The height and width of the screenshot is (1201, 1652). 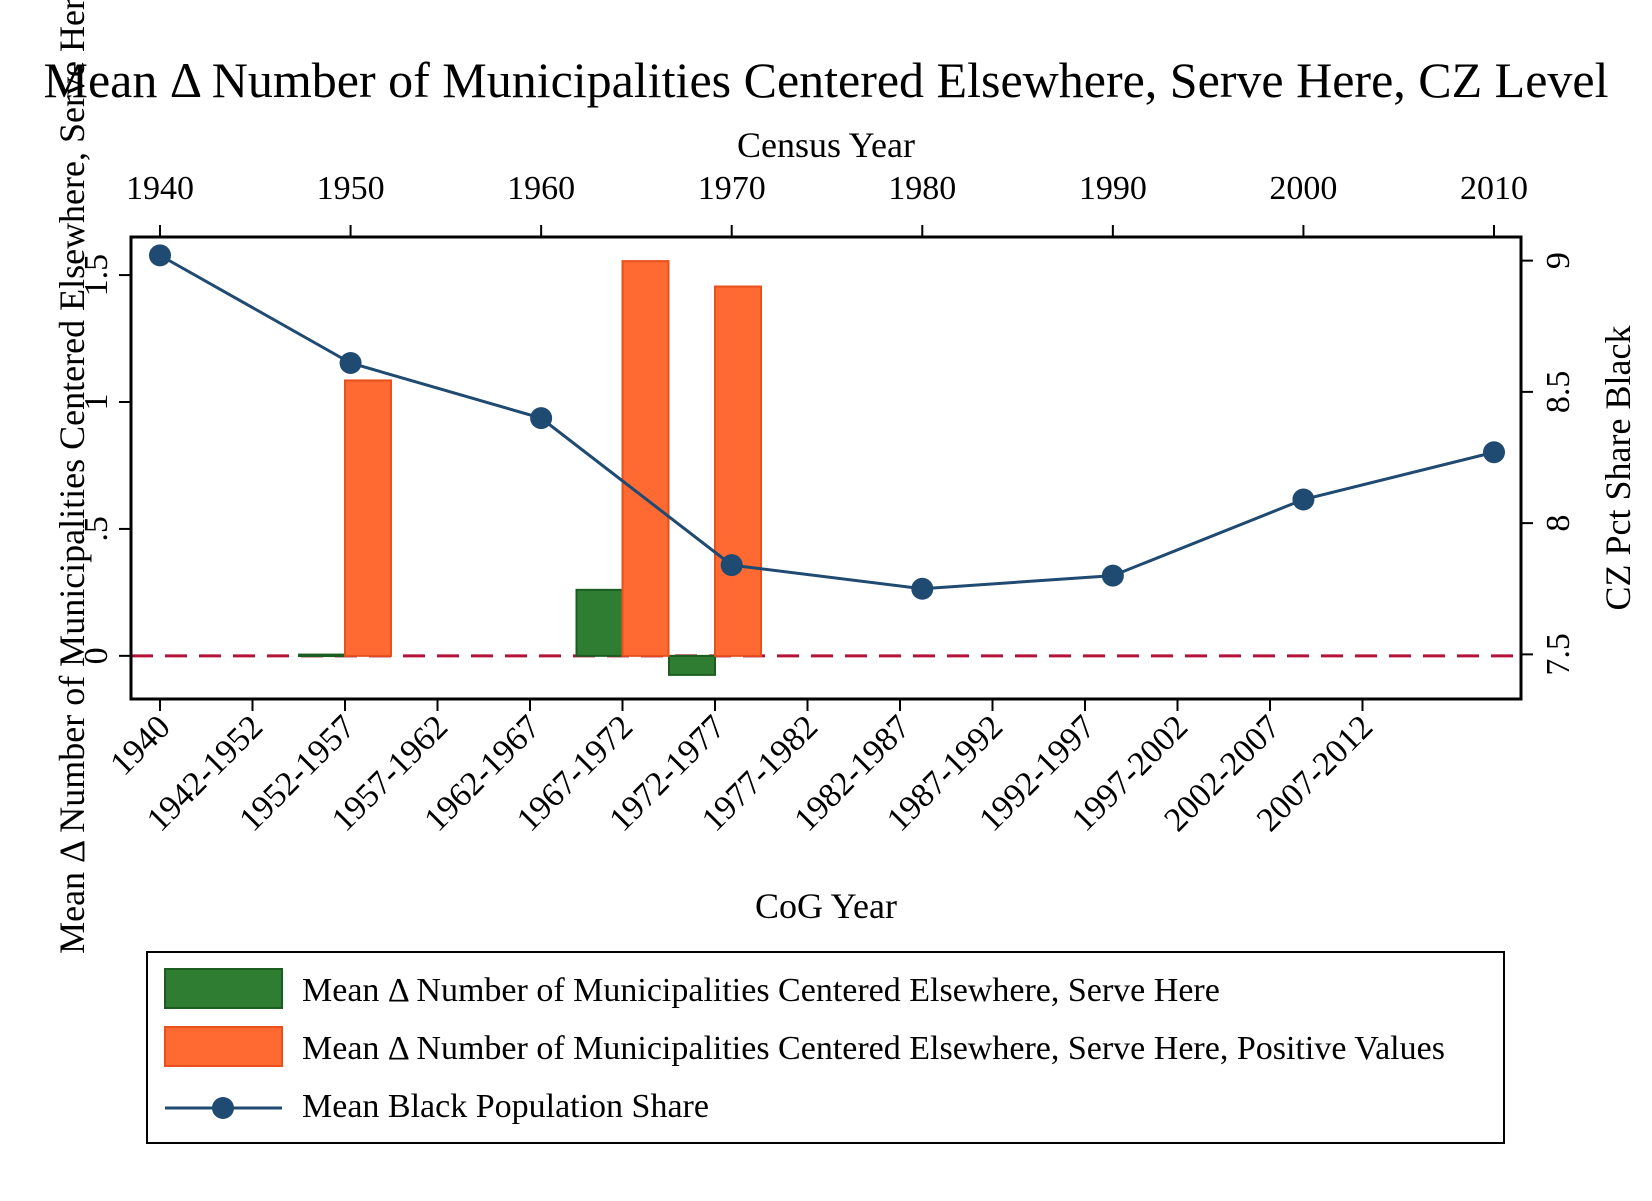 What do you see at coordinates (692, 665) in the screenshot?
I see `bar-green-1972-1977` at bounding box center [692, 665].